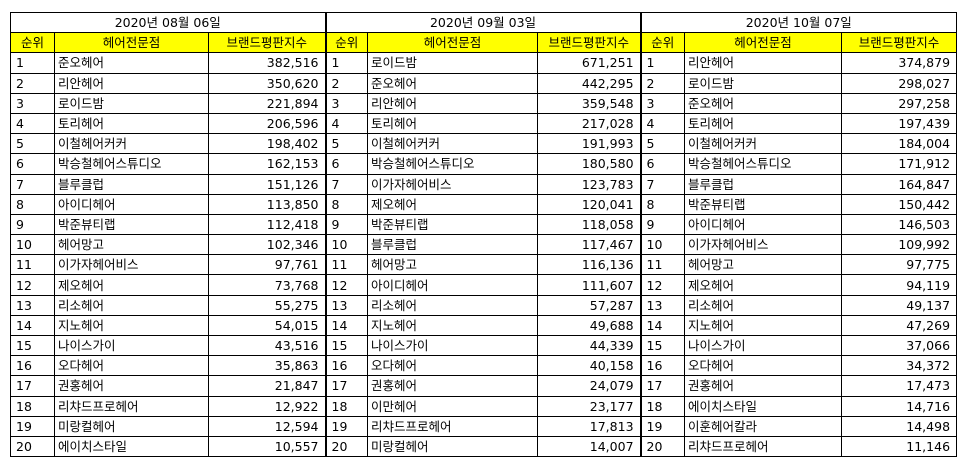 The height and width of the screenshot is (474, 966). What do you see at coordinates (589, 103) in the screenshot?
I see `index-value-cell: 359,548` at bounding box center [589, 103].